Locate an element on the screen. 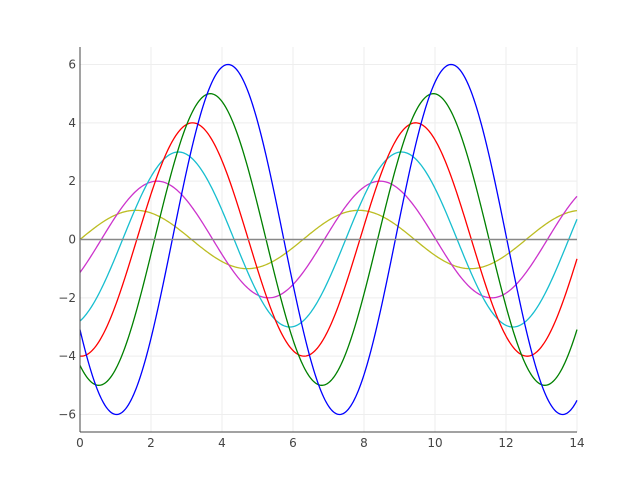 This screenshot has width=640, height=480. x-tick-label: 6 is located at coordinates (293, 443).